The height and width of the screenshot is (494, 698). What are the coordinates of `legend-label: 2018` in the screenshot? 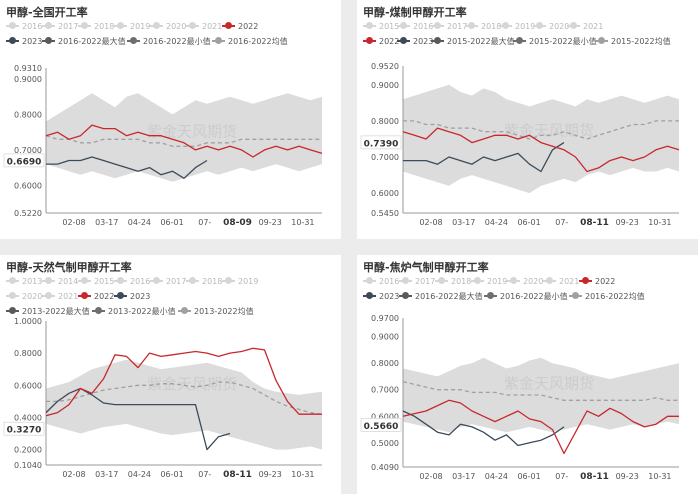 It's located at (104, 26).